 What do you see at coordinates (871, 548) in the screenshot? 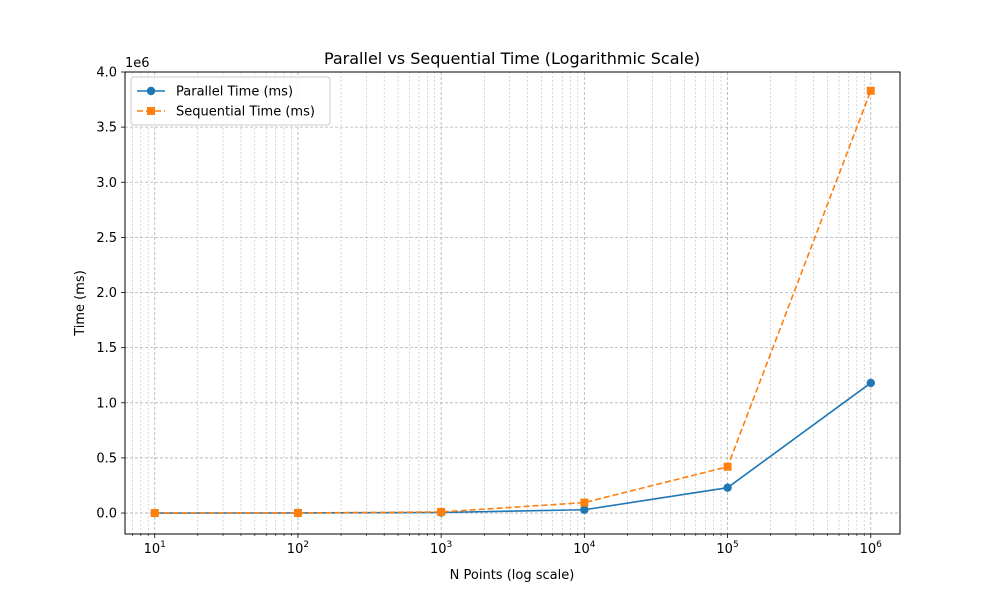
I see `x-tick-label: 10⁶` at bounding box center [871, 548].